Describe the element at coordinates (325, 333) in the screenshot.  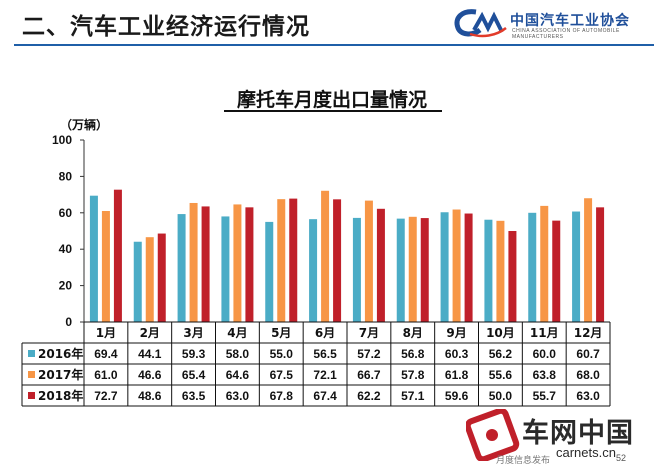
I see `x-category-label: 6月` at that location.